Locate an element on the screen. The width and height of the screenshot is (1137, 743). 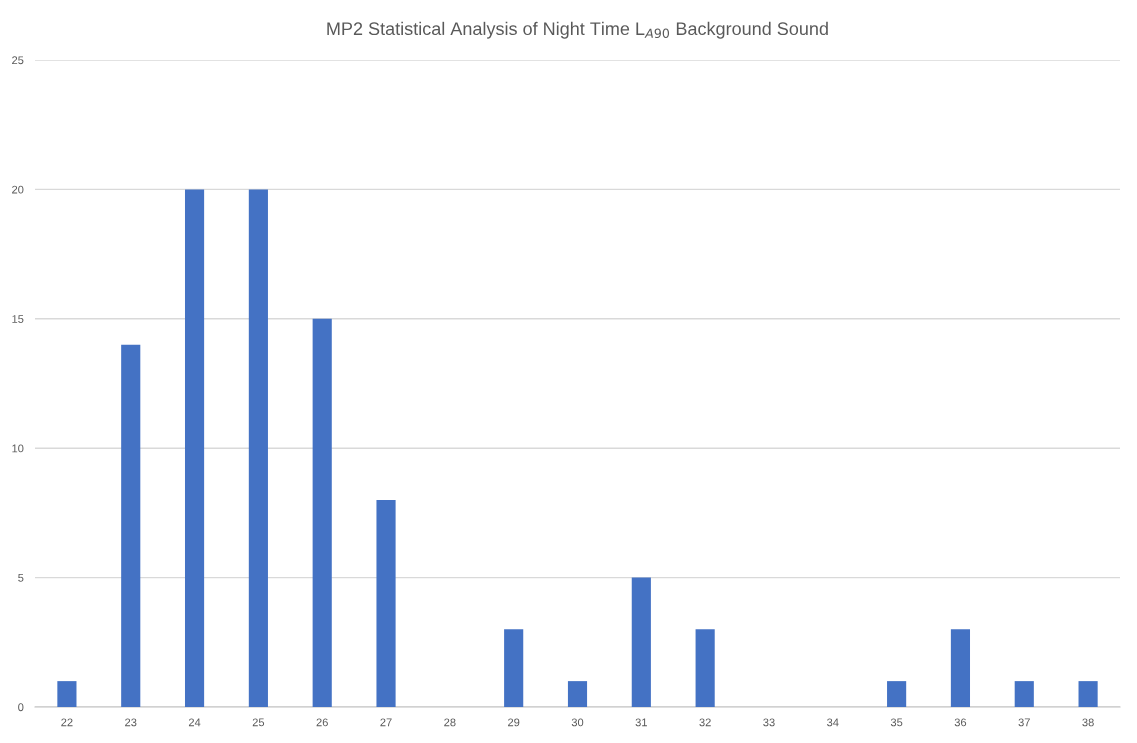
x-tick-label: 33 is located at coordinates (769, 722).